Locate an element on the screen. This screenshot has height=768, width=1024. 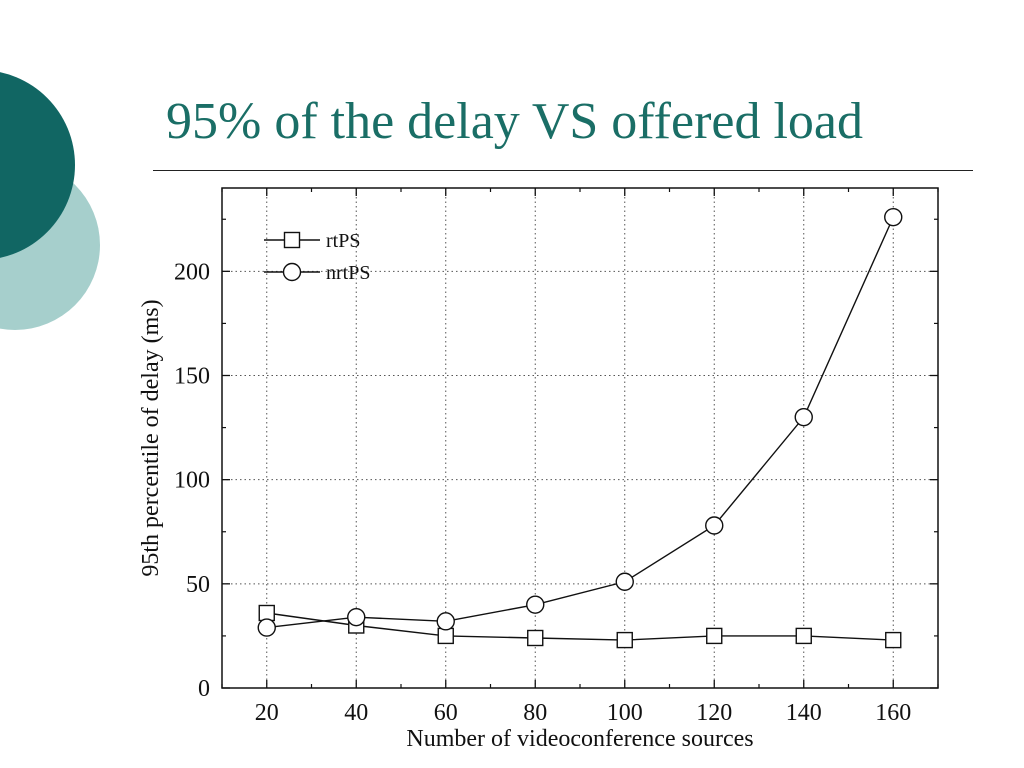
y-tick-label: 200 is located at coordinates (192, 272).